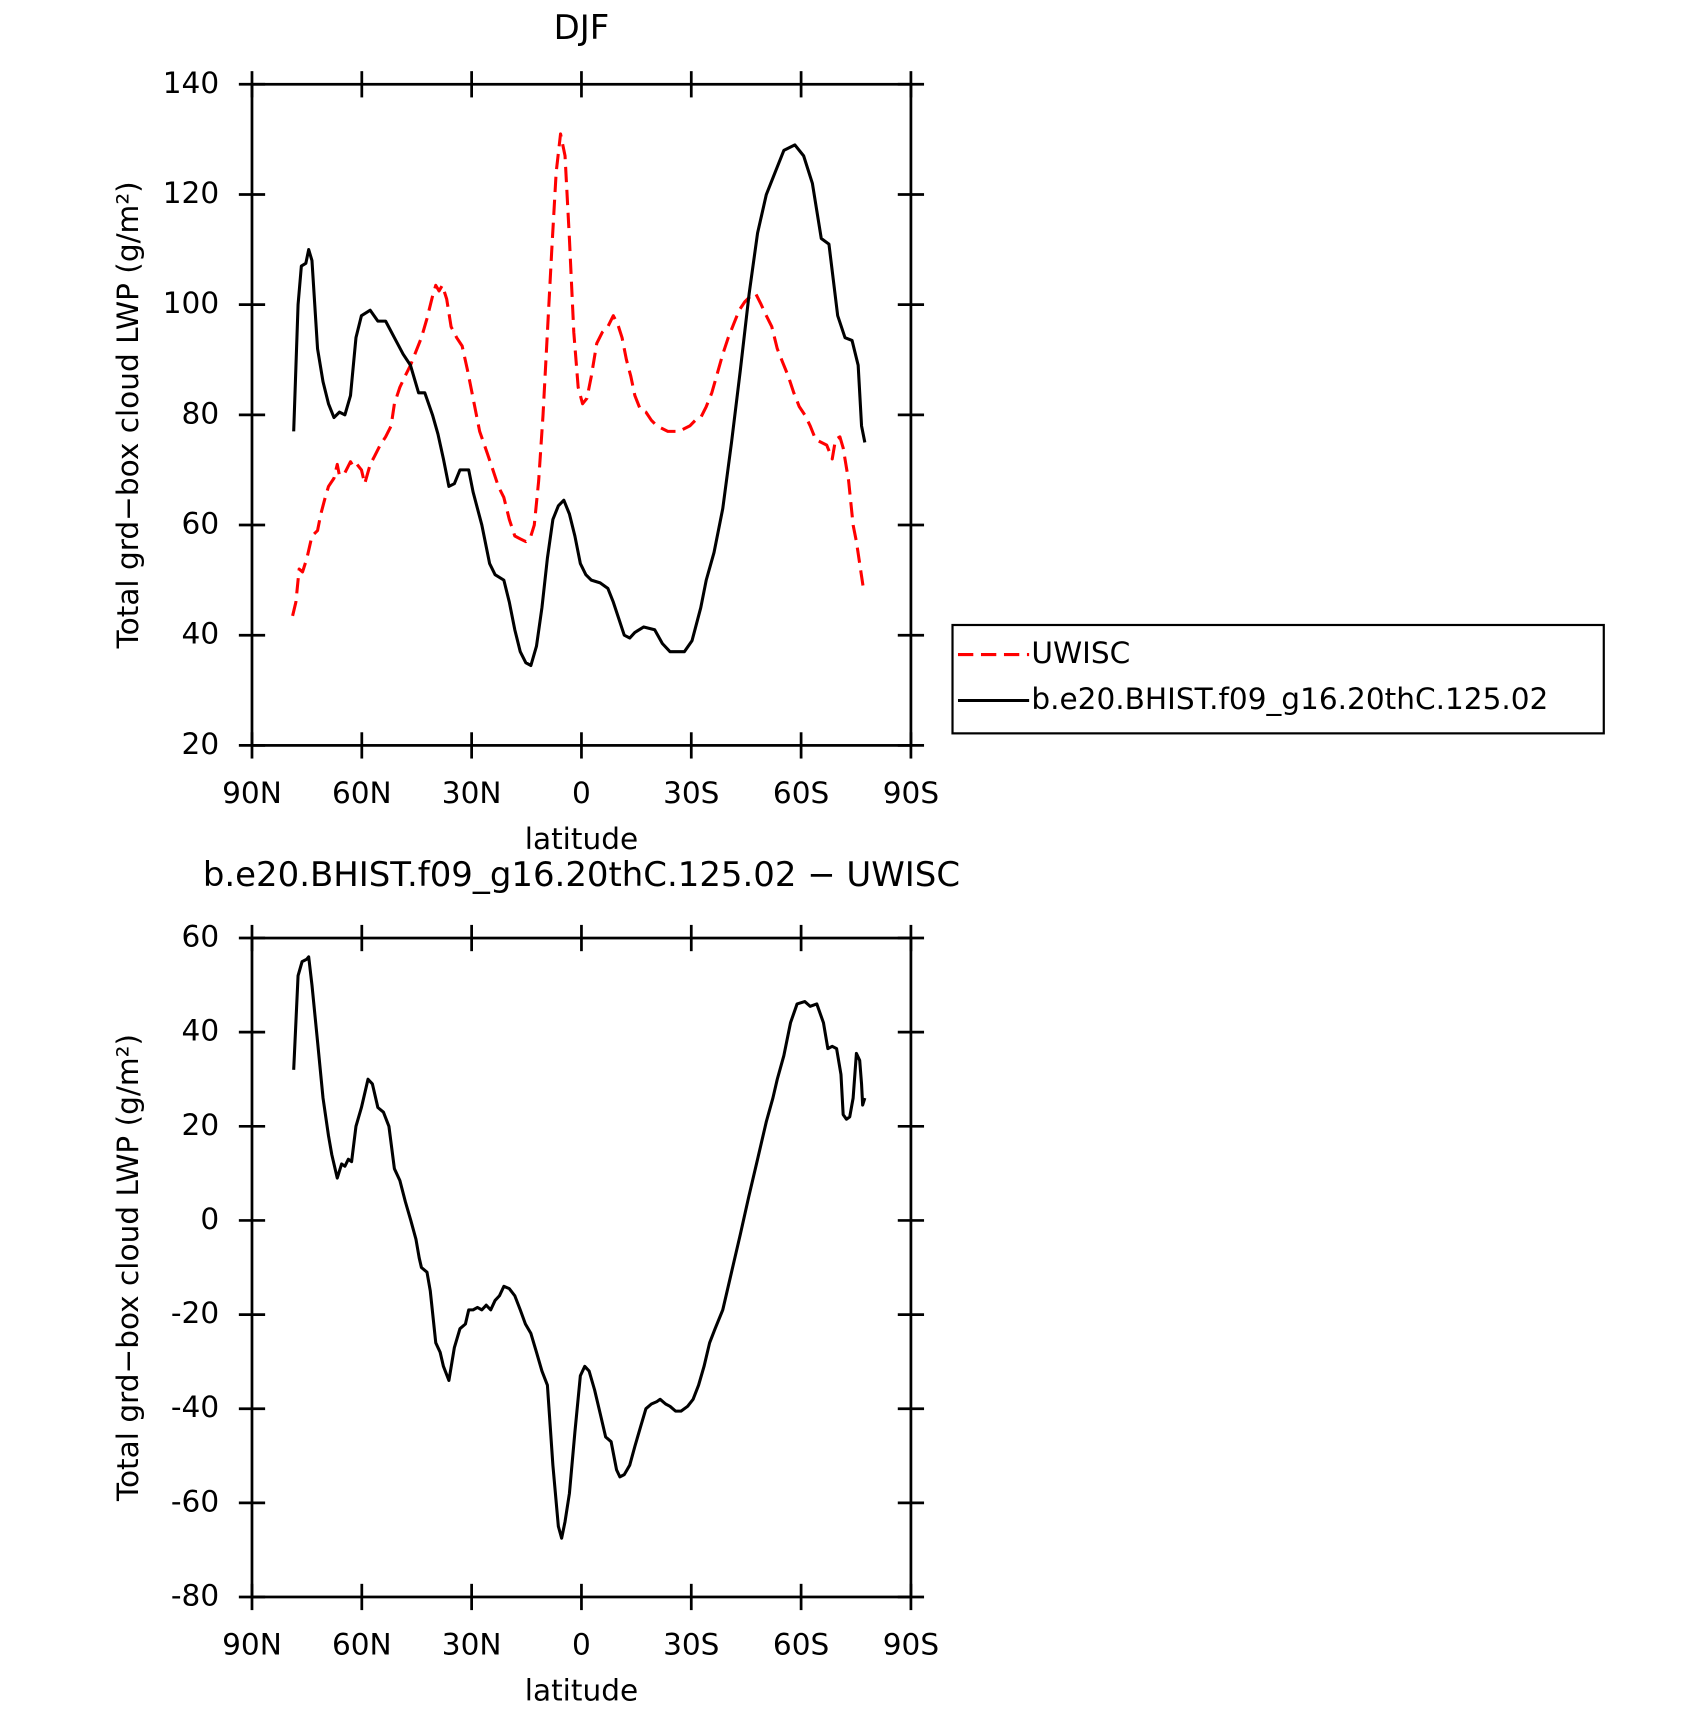 This screenshot has width=1708, height=1713. What do you see at coordinates (191, 193) in the screenshot?
I see `y-tick-label: 120` at bounding box center [191, 193].